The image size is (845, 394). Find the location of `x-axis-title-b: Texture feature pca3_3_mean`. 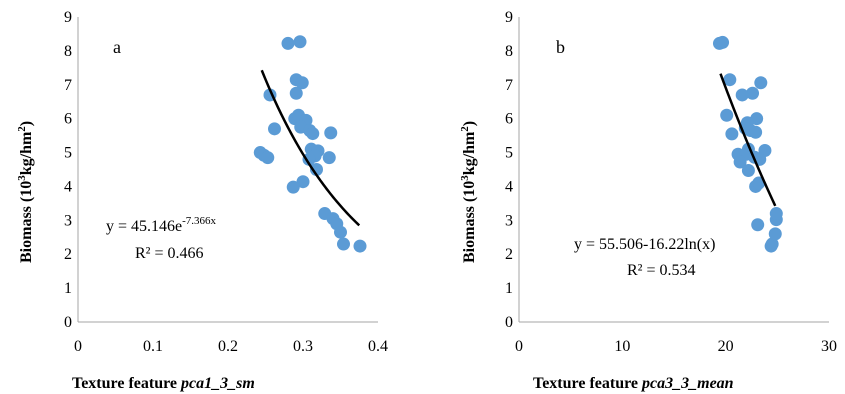

x-axis-title-b: Texture feature pca3_3_mean is located at coordinates (633, 383).